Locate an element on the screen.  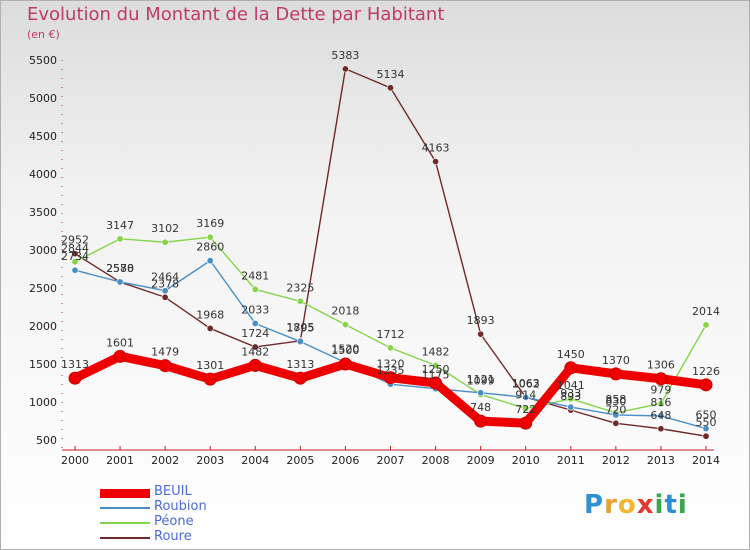
data-label: 893 is located at coordinates (570, 396).